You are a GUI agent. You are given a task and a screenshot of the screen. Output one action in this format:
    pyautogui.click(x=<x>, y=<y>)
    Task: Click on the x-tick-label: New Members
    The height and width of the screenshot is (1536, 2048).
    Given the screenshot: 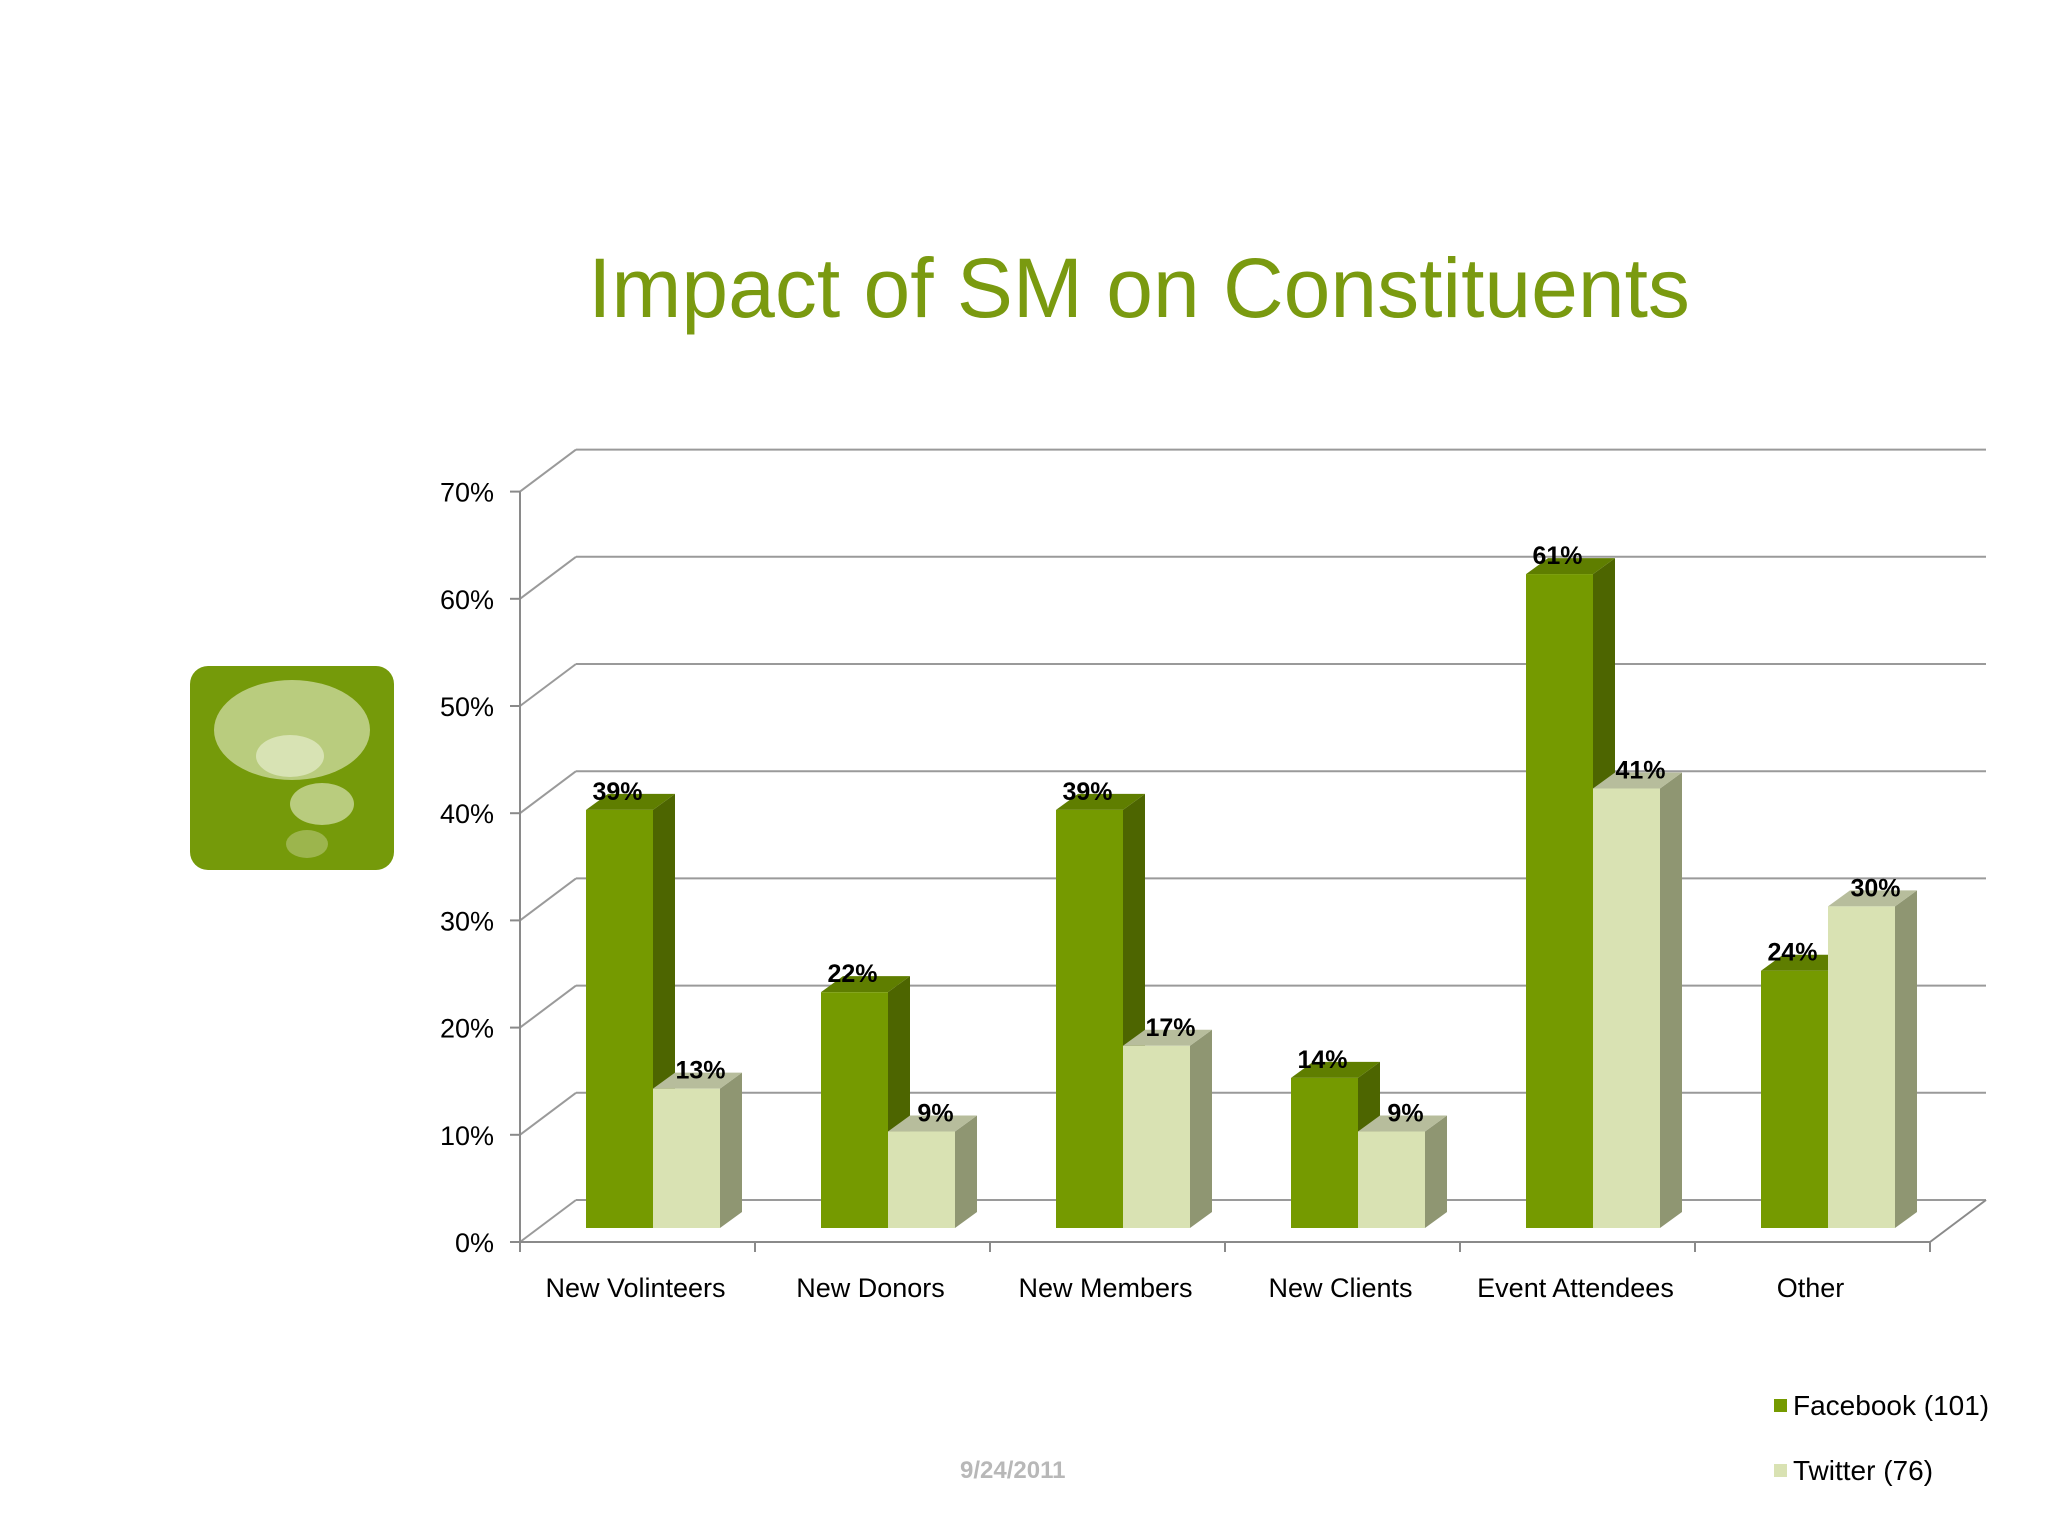 What is the action you would take?
    pyautogui.click(x=1105, y=1288)
    